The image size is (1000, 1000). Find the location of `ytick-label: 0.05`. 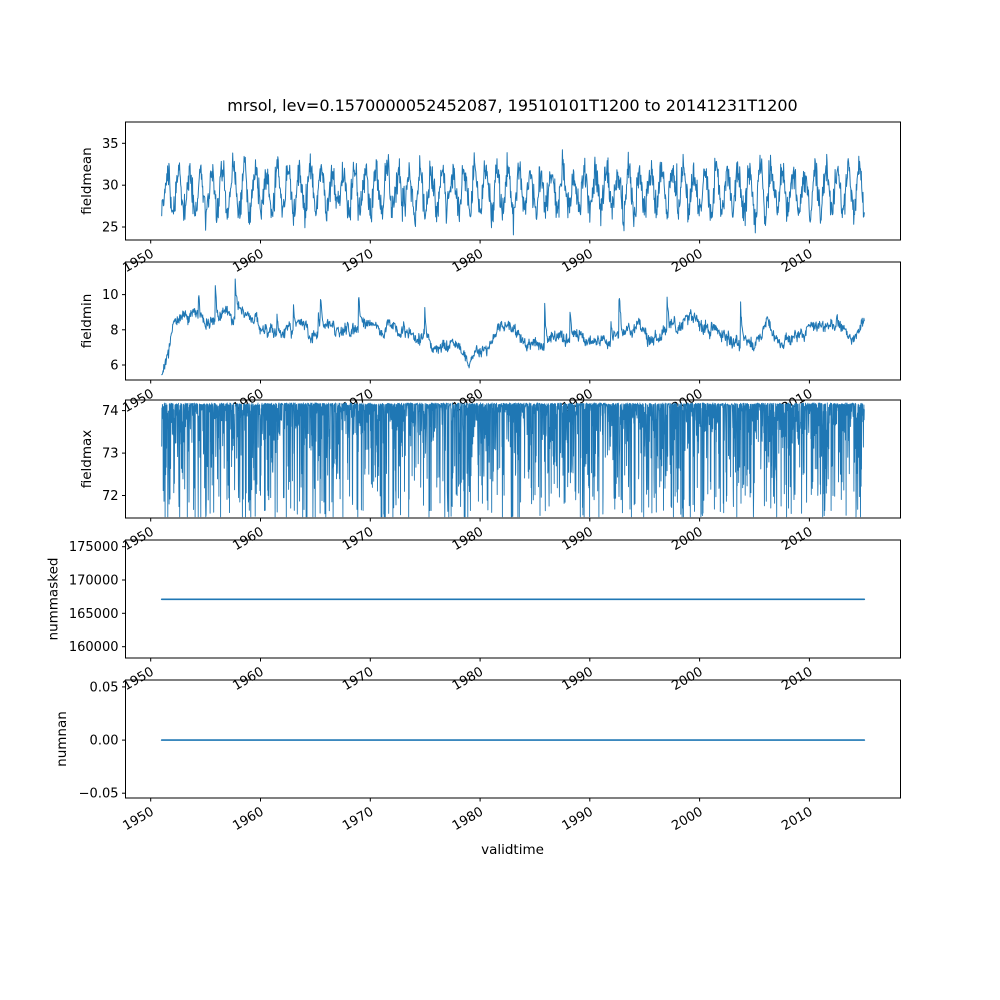

ytick-label: 0.05 is located at coordinates (104, 687).